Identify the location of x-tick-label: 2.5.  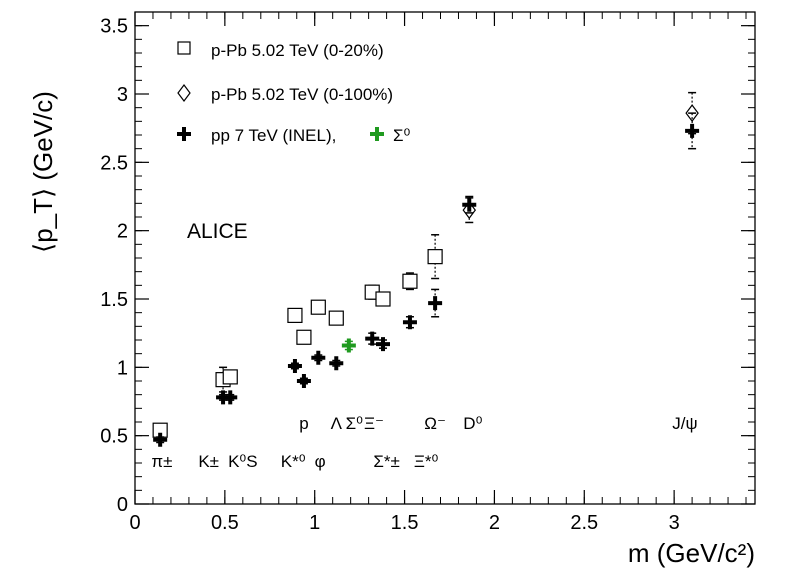
(584, 523).